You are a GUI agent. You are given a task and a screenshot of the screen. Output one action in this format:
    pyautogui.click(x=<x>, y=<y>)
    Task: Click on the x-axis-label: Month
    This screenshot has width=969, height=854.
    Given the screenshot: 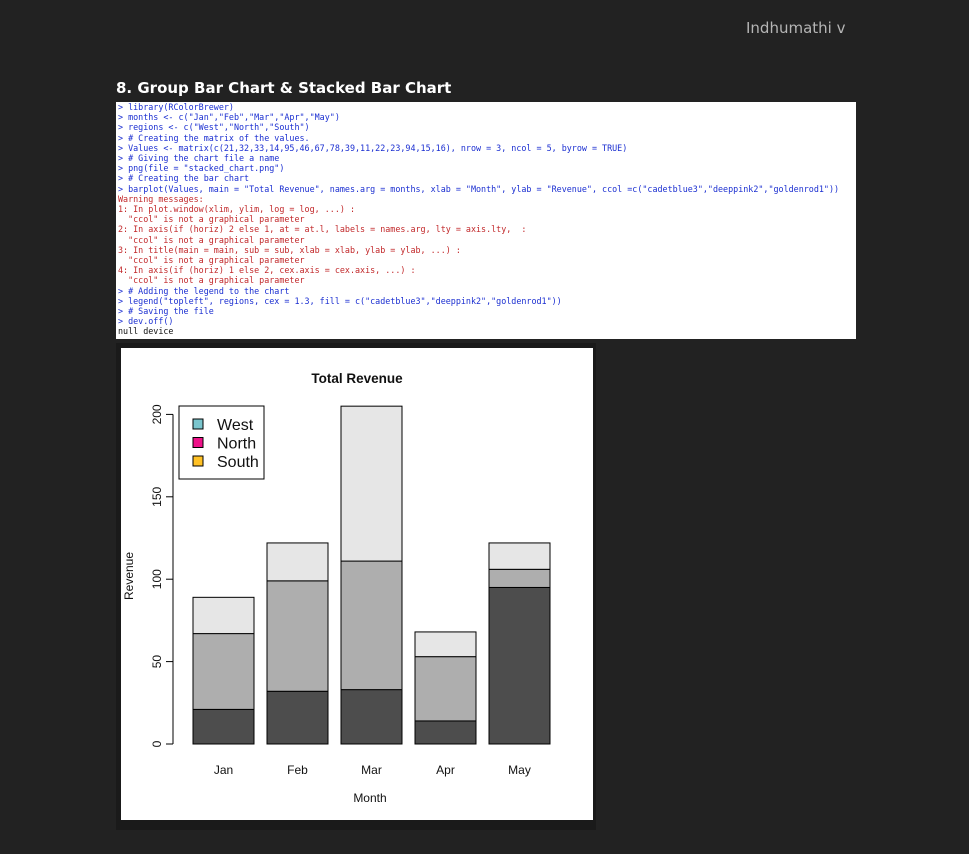 What is the action you would take?
    pyautogui.click(x=369, y=798)
    